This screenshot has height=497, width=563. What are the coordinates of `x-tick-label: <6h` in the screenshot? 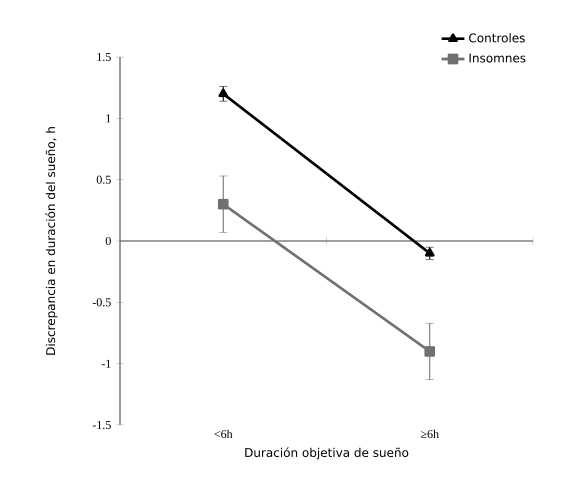 It's located at (223, 434).